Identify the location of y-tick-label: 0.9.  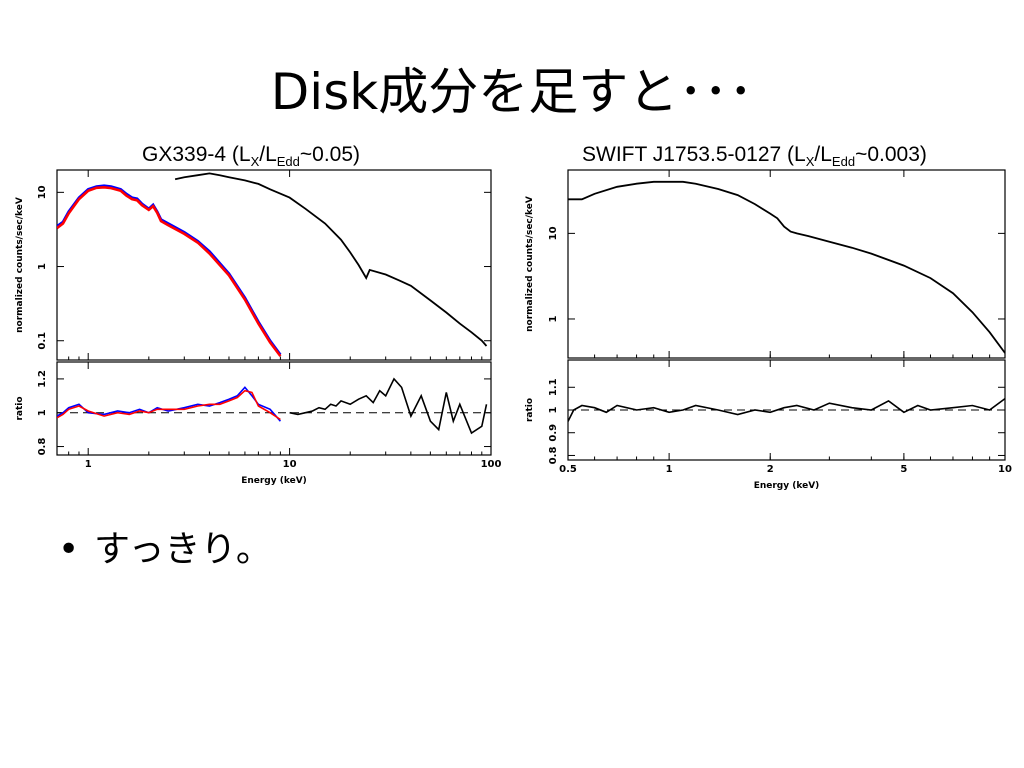
(553, 433).